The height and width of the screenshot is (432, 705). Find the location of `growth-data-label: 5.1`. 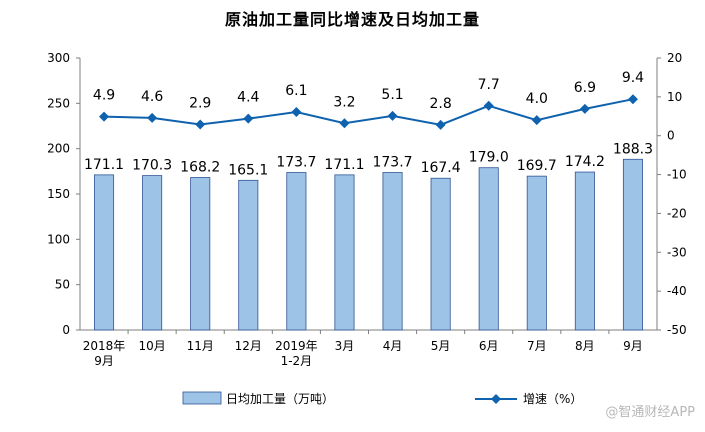

growth-data-label: 5.1 is located at coordinates (392, 95).